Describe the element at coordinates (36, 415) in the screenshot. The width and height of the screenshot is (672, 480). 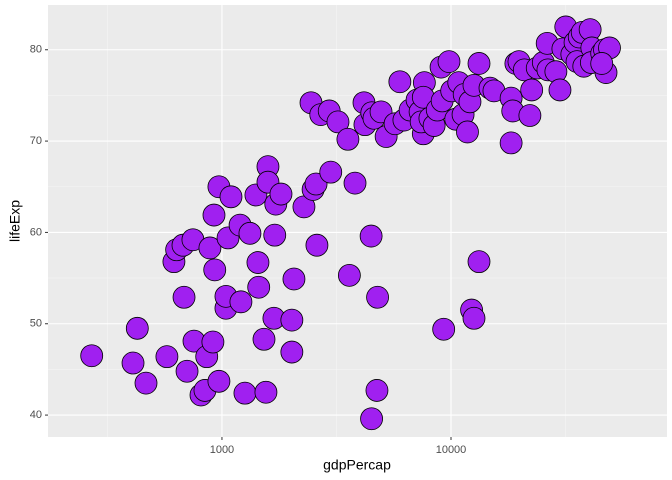
I see `y-tick-label: 40` at that location.